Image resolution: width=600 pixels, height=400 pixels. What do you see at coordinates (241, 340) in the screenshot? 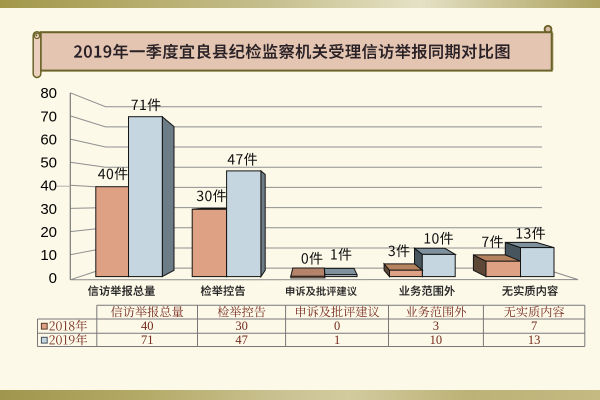
I see `svg-text: 47` at bounding box center [241, 340].